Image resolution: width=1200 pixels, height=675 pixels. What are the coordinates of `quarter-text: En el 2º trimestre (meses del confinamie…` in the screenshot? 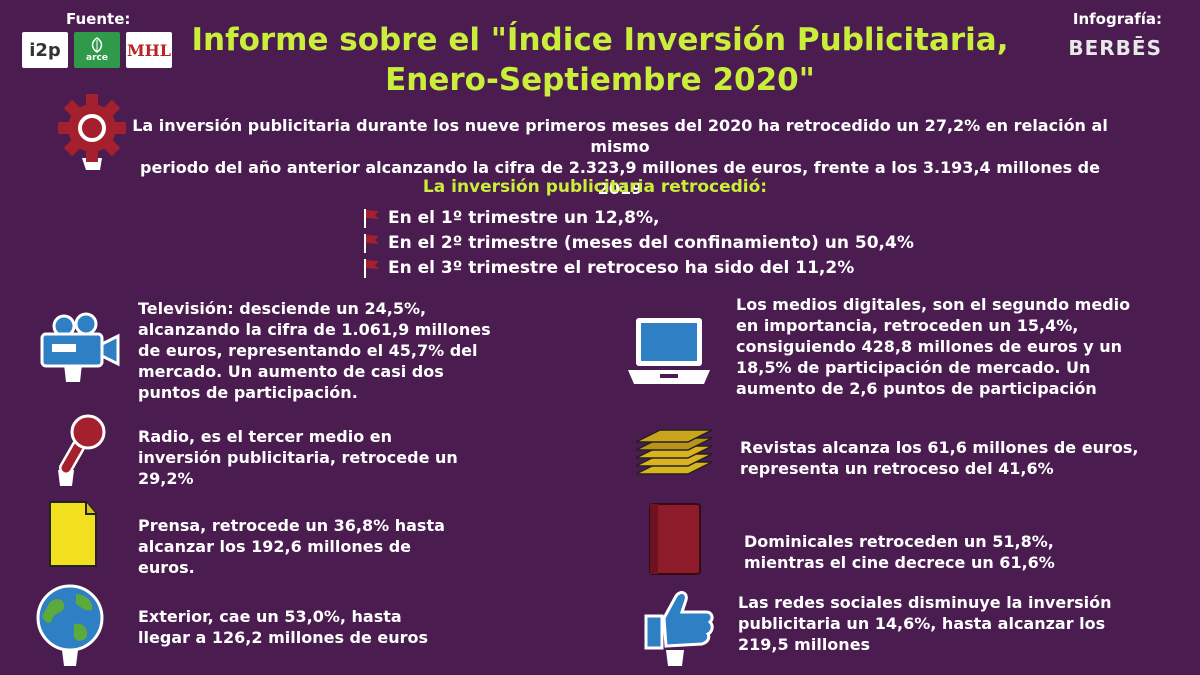 It's located at (651, 242).